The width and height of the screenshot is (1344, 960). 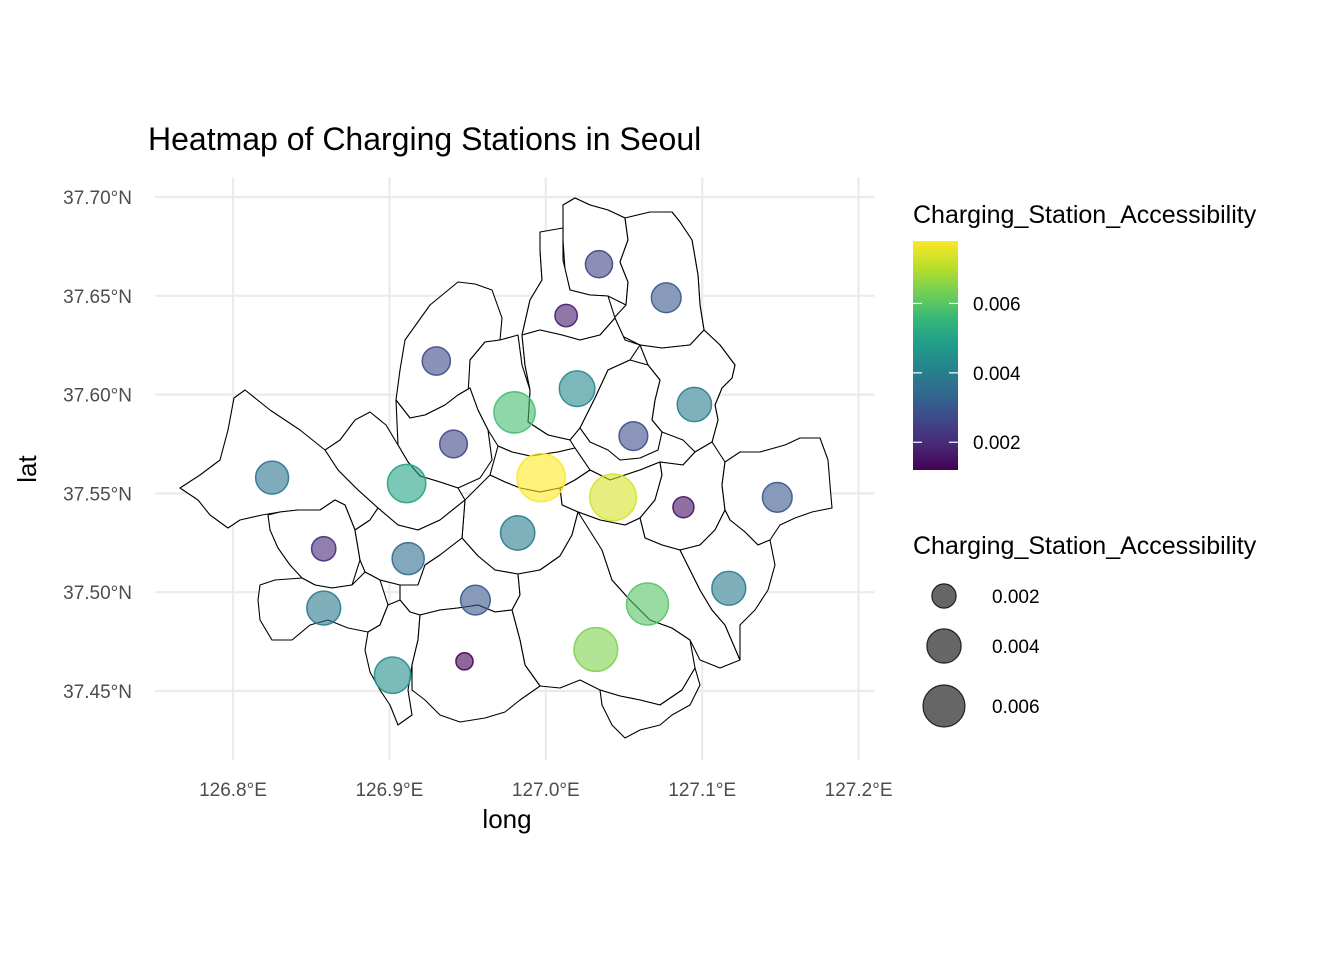 What do you see at coordinates (233, 790) in the screenshot?
I see `x-tick-label: 126.8°E` at bounding box center [233, 790].